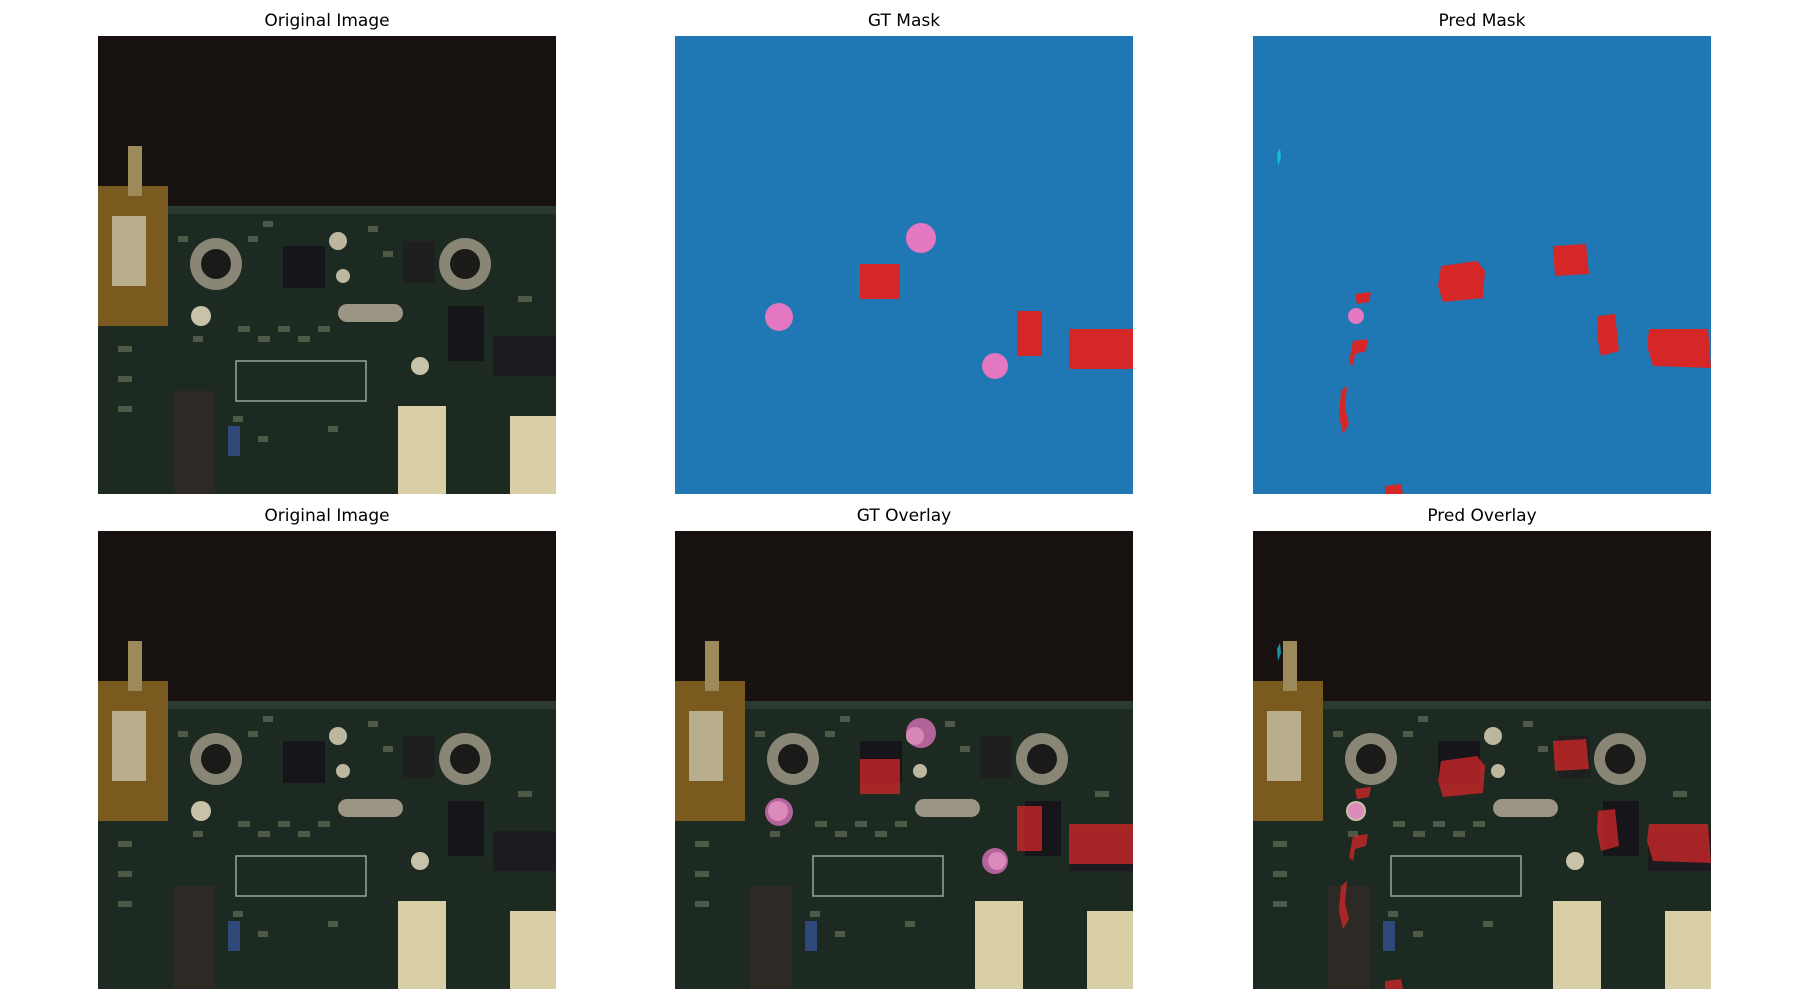 The image size is (1800, 1000). I want to click on gt-overlay-image, so click(904, 760).